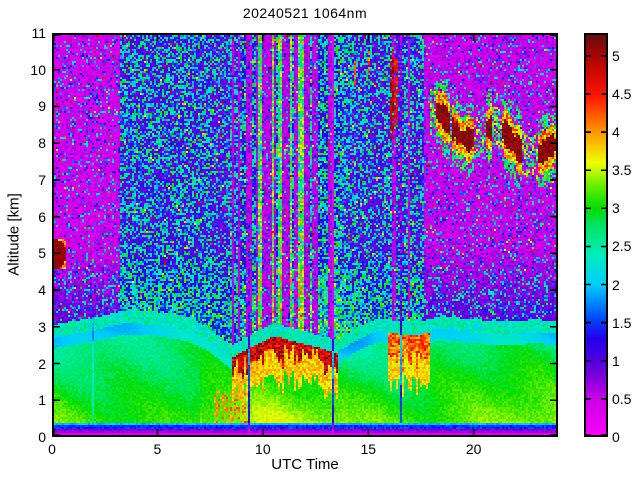 The image size is (640, 480). What do you see at coordinates (616, 55) in the screenshot?
I see `colorbar-tick-label: 5` at bounding box center [616, 55].